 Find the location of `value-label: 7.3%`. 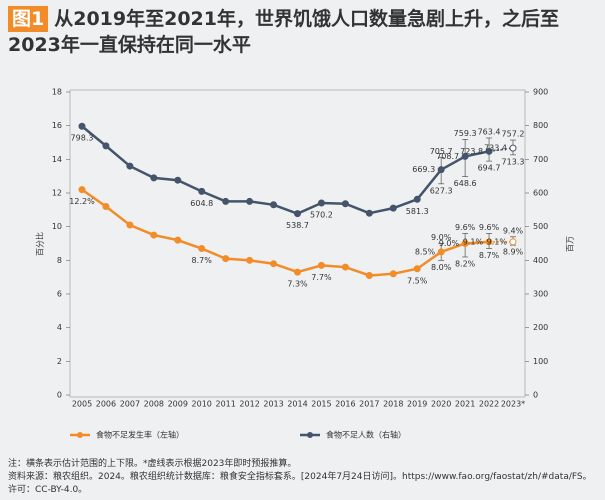

value-label: 7.3% is located at coordinates (297, 284).